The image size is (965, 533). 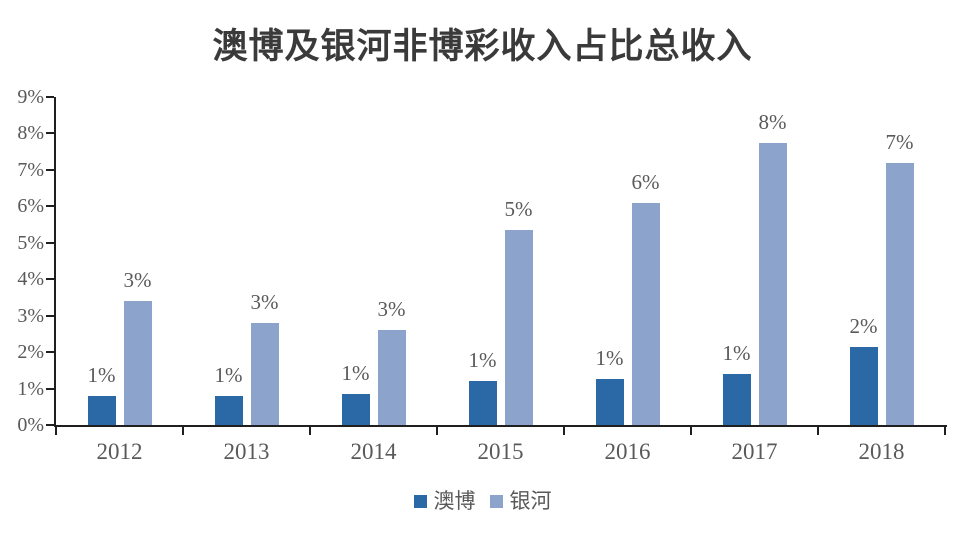 What do you see at coordinates (645, 182) in the screenshot?
I see `bar-data-label: 6%` at bounding box center [645, 182].